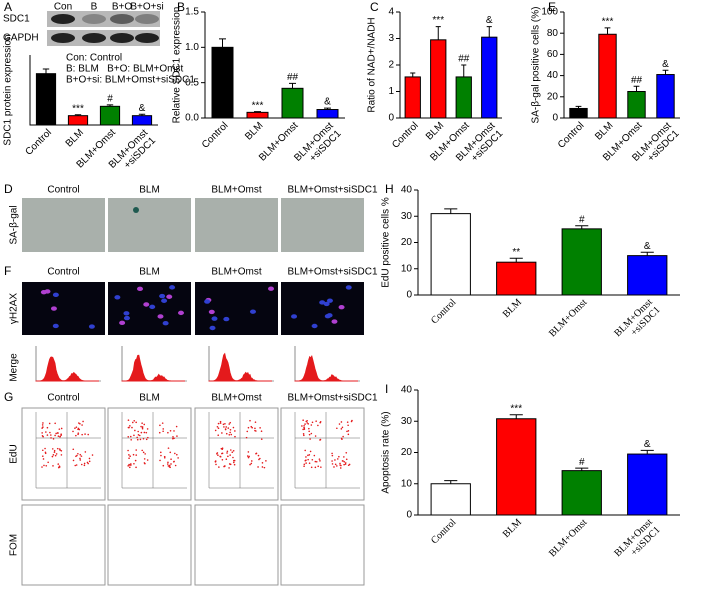 This screenshot has width=701, height=592. What do you see at coordinates (568, 318) in the screenshot?
I see `x-tick-label: BLM+Omst` at bounding box center [568, 318].